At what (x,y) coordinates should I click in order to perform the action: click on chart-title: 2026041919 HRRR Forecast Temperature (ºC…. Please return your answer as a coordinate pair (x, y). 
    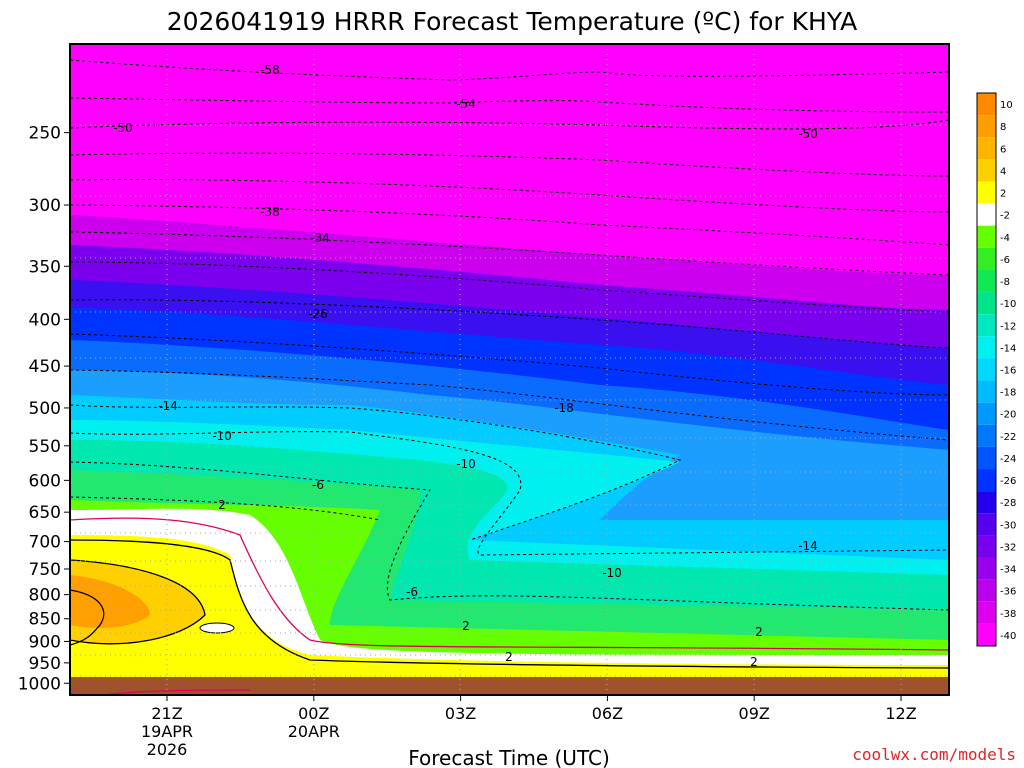
    Looking at the image, I should click on (512, 21).